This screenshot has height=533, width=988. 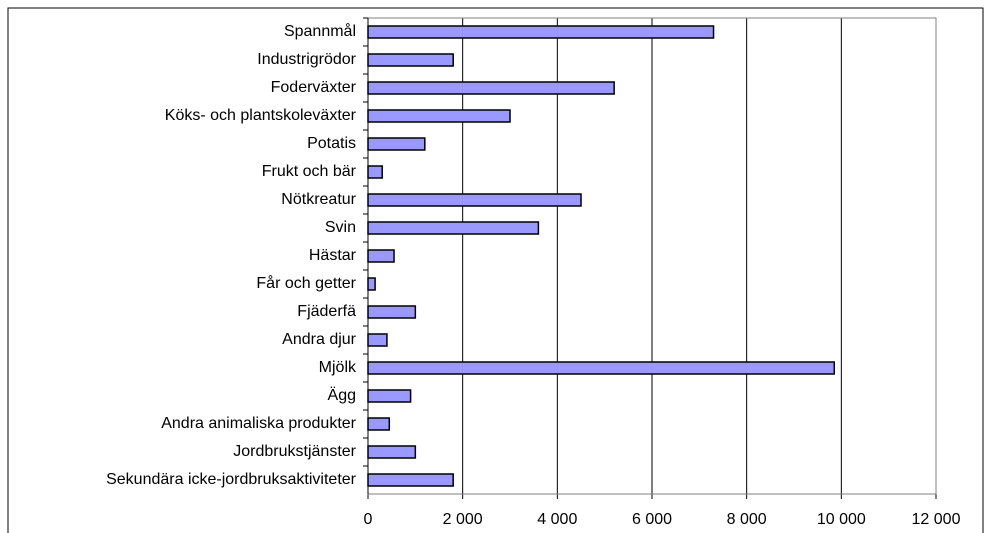 I want to click on x-tick-label: 4 000, so click(x=557, y=519).